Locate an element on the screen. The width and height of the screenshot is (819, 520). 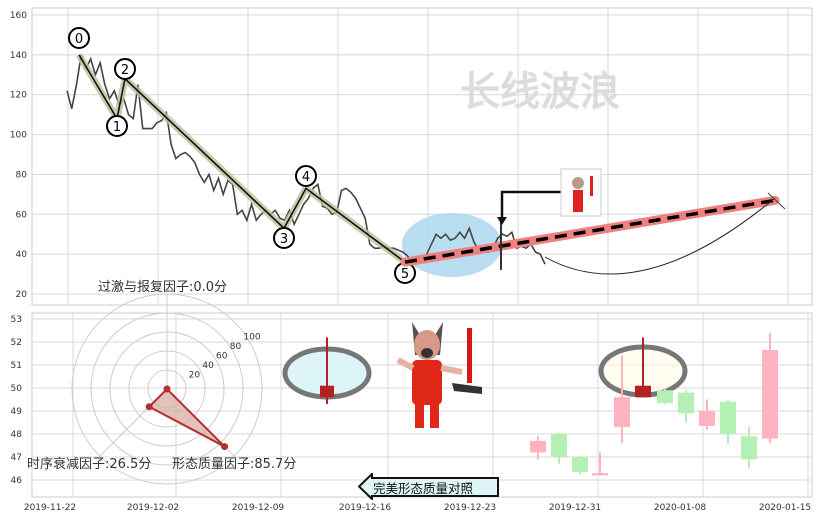
mascot-thumbnail-body is located at coordinates (578, 201).